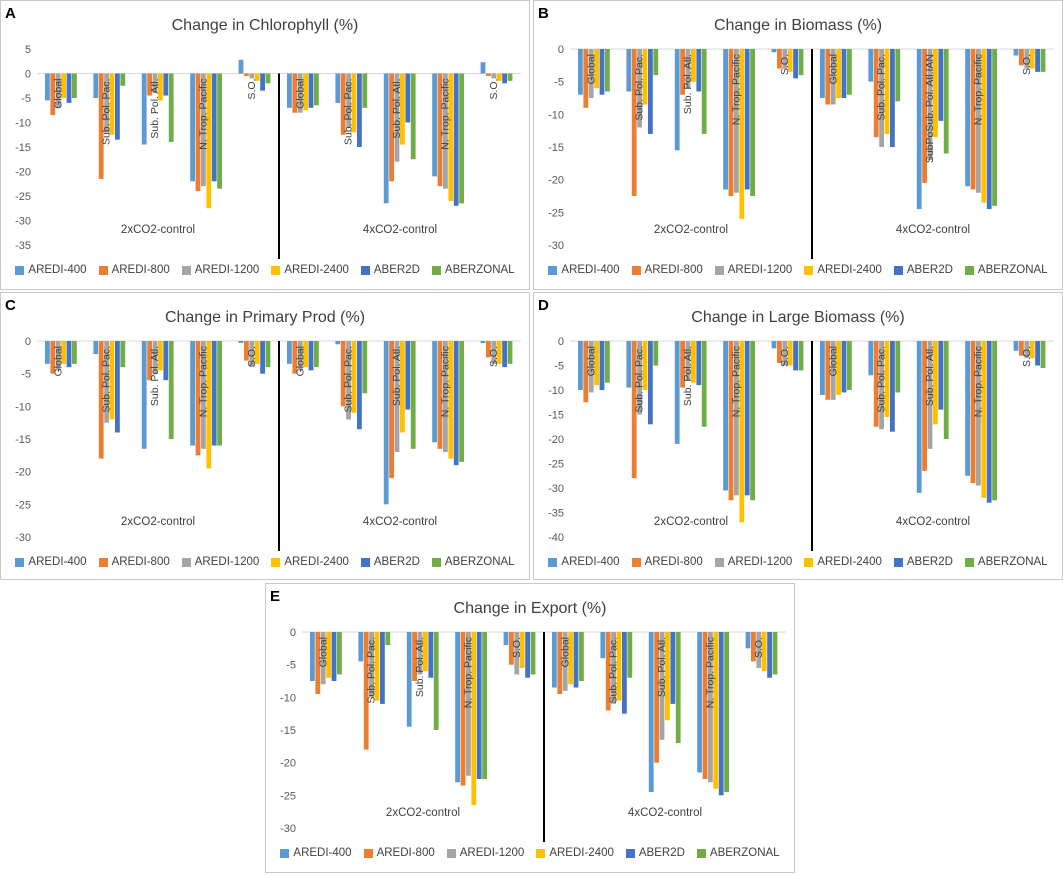 The image size is (1063, 875). I want to click on y-tick-label: -35, so click(23, 246).